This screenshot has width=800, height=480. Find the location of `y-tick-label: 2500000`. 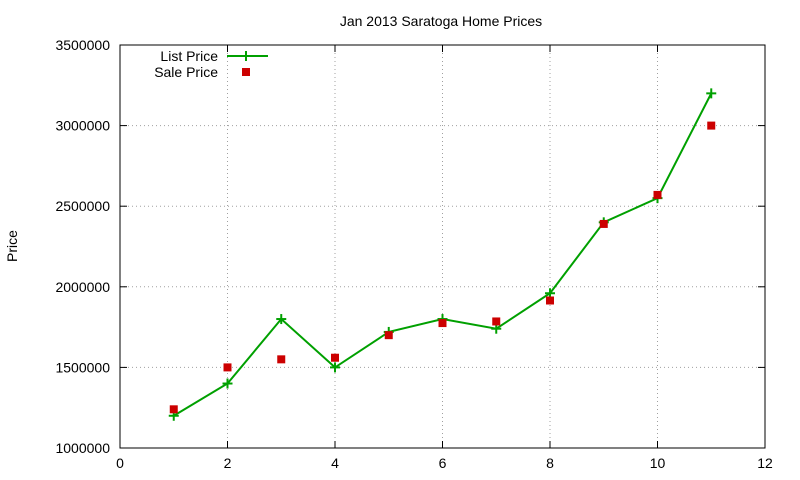

y-tick-label: 2500000 is located at coordinates (82, 206).